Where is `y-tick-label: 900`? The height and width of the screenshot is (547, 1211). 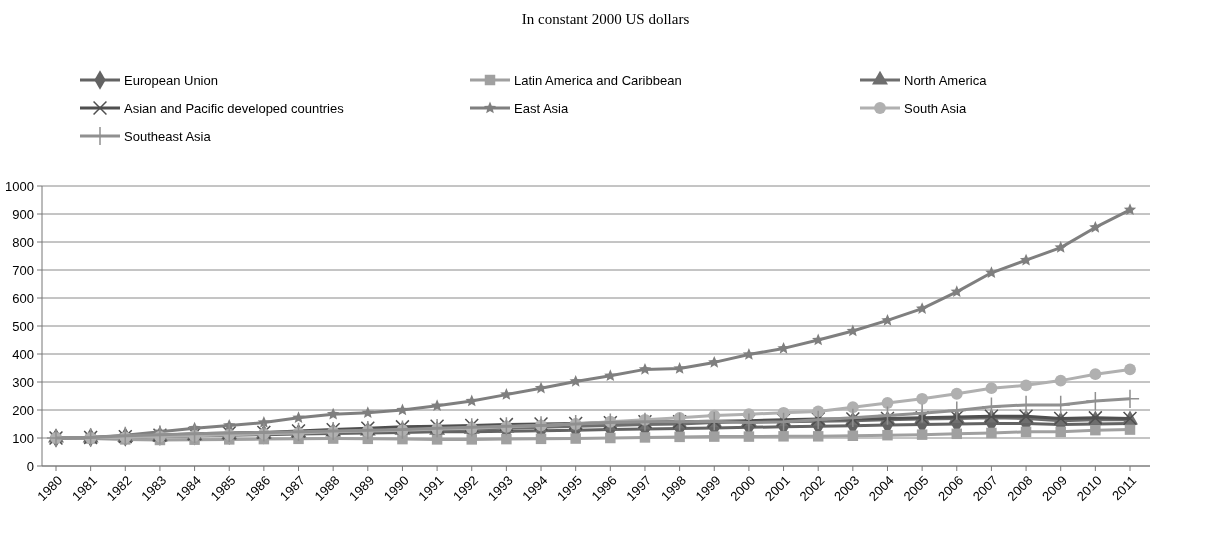
y-tick-label: 900 is located at coordinates (23, 214).